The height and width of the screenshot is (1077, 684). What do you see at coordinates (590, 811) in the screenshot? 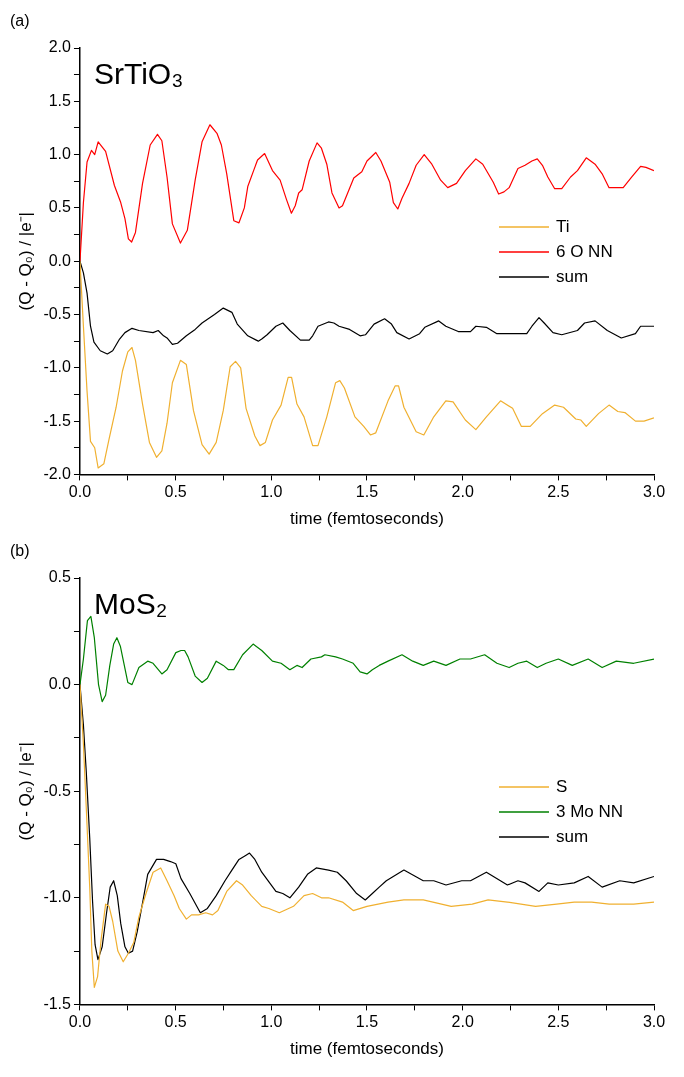
I see `legend-label: 3 Mo NN` at bounding box center [590, 811].